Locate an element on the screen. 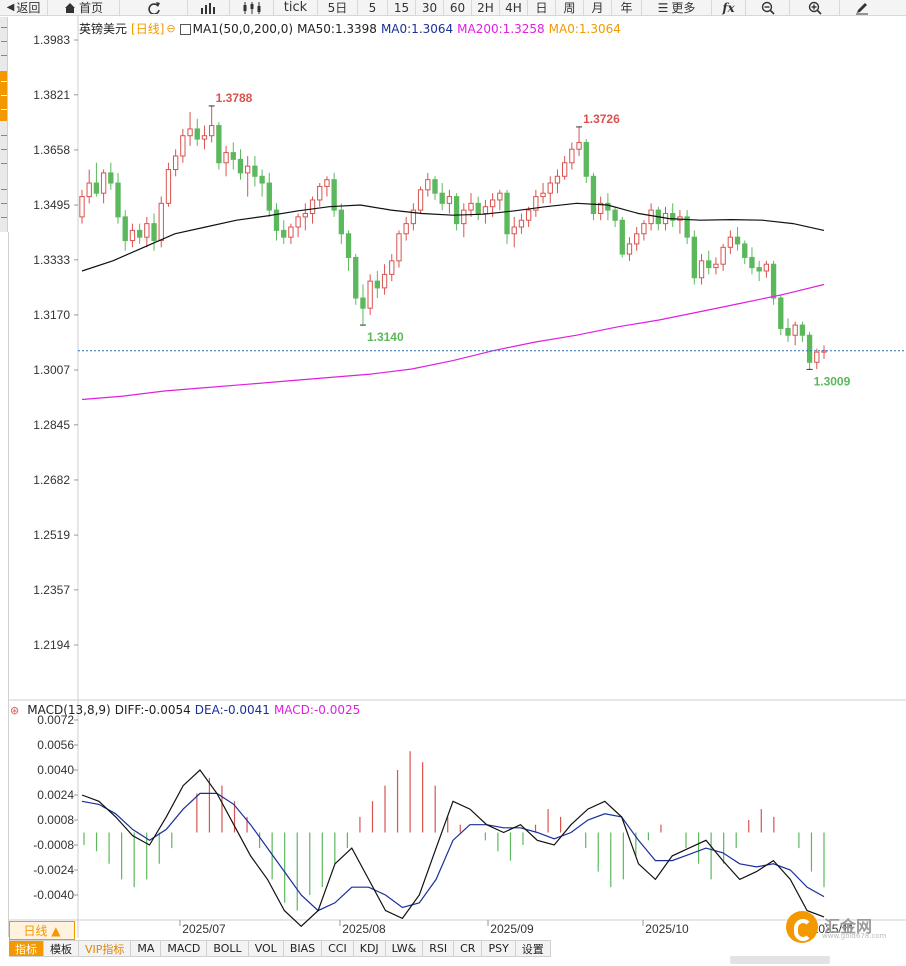 This screenshot has height=966, width=906. horizontal-scrollbar is located at coordinates (780, 960).